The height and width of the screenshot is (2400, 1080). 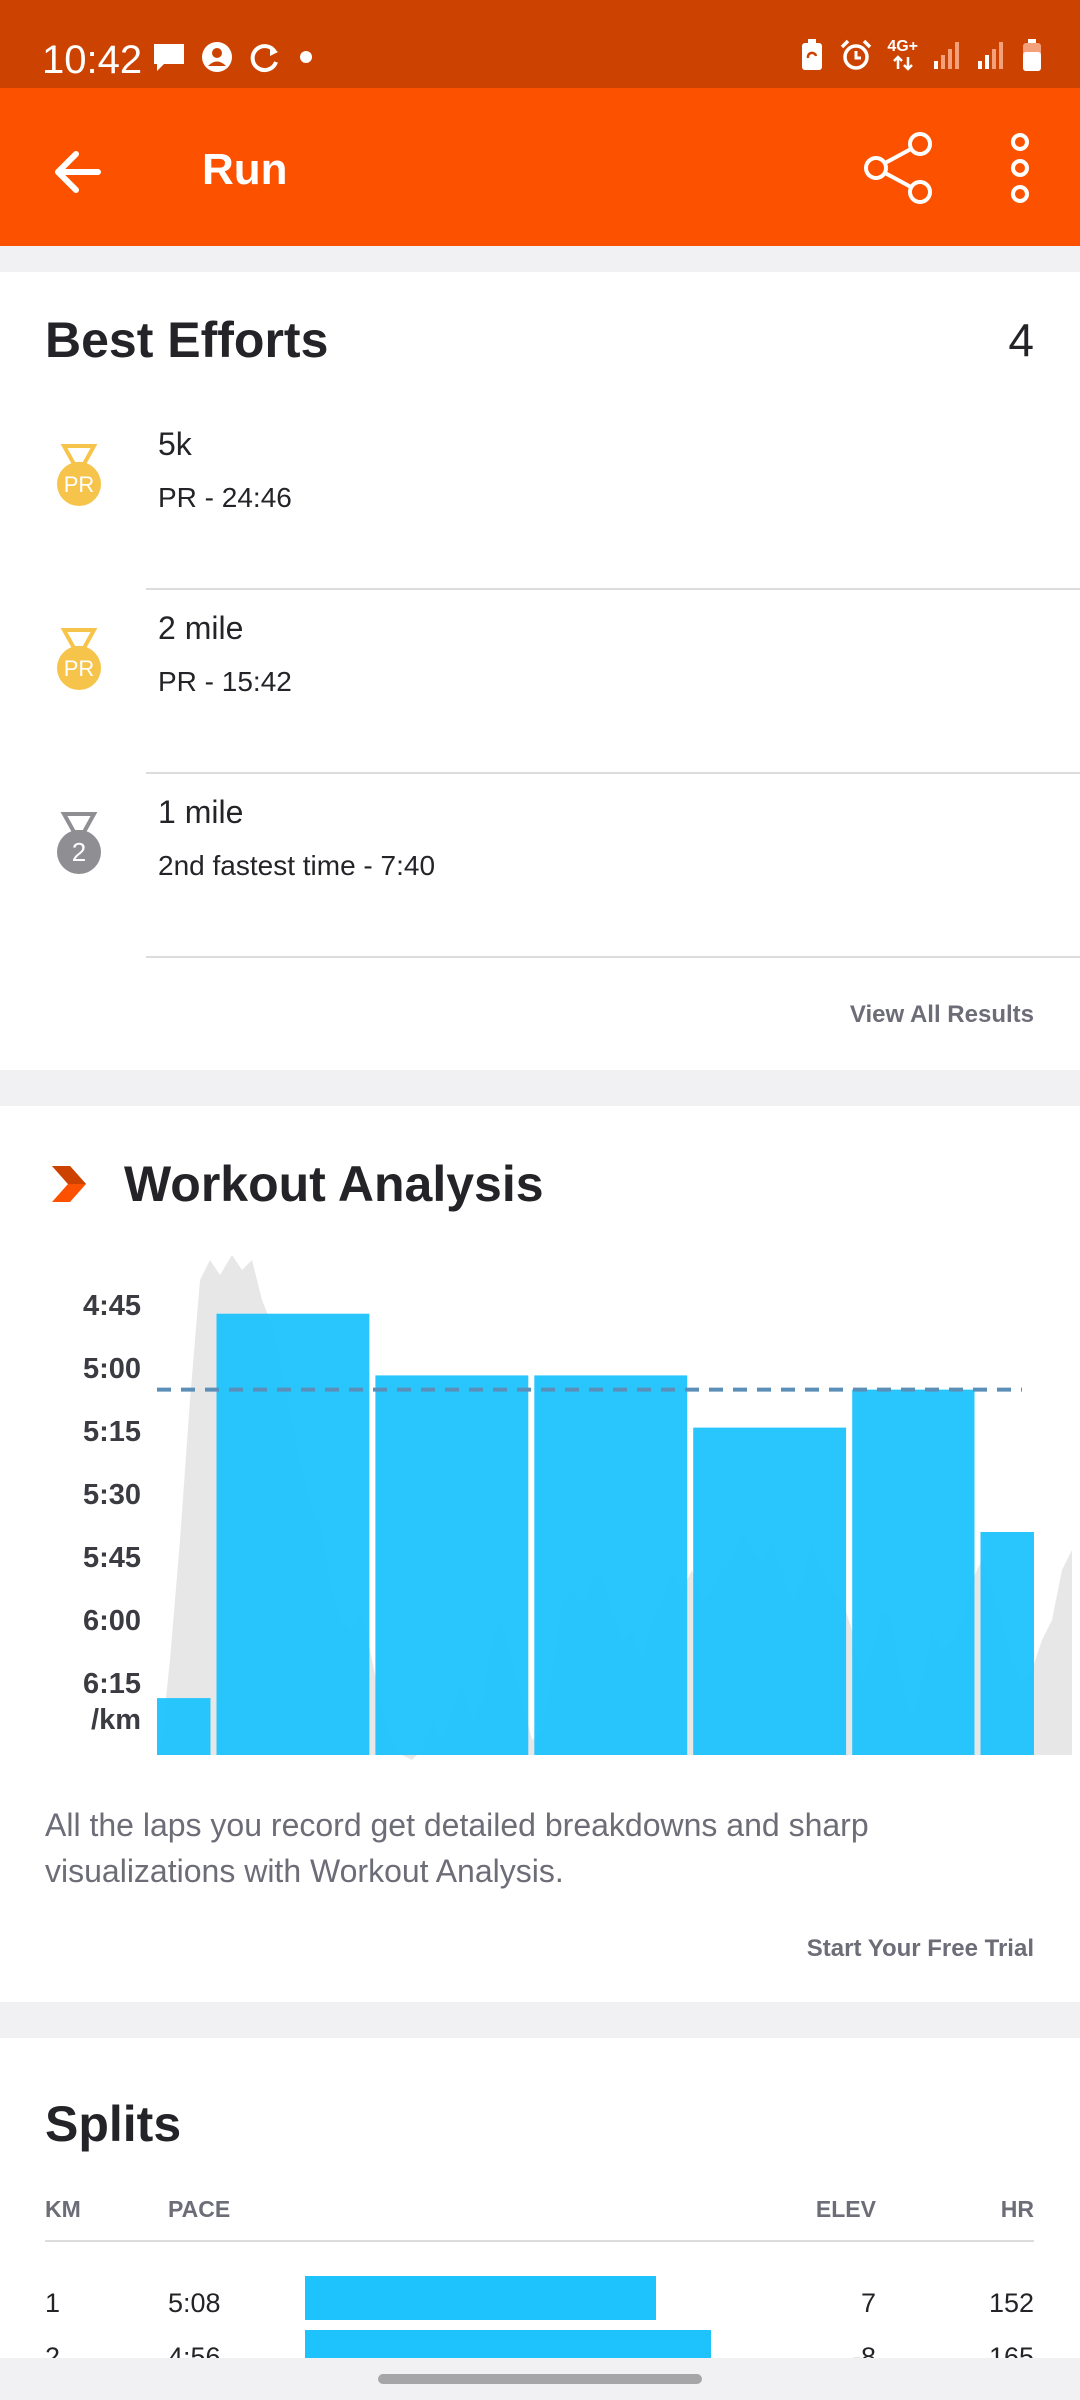 I want to click on split-elev: 7, so click(x=868, y=2303).